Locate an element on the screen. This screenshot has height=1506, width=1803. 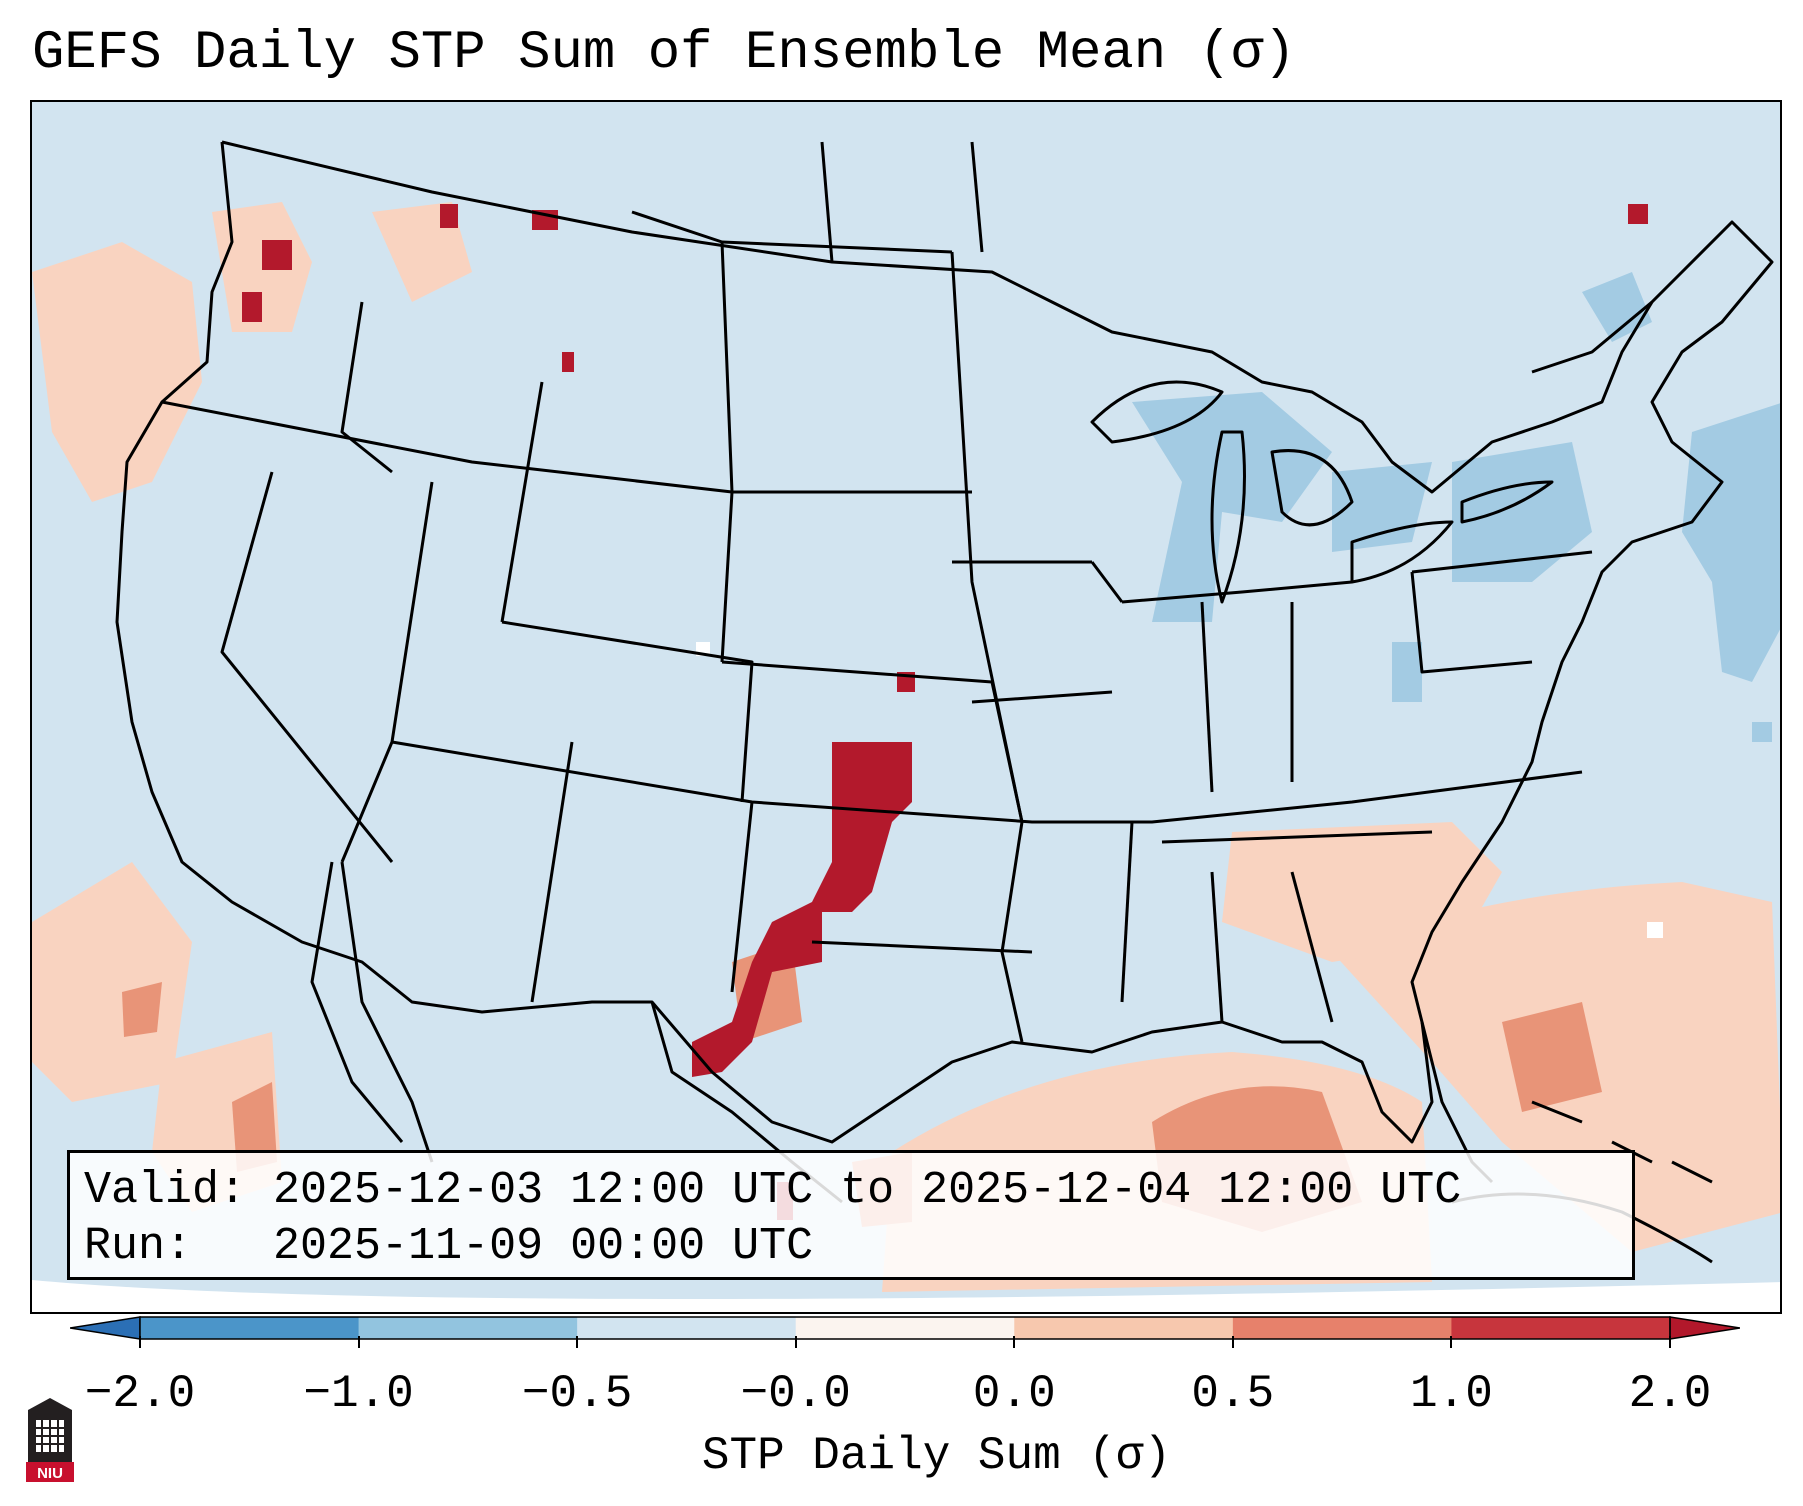
colorbar-label: STP Daily Sum (σ) is located at coordinates (936, 1456).